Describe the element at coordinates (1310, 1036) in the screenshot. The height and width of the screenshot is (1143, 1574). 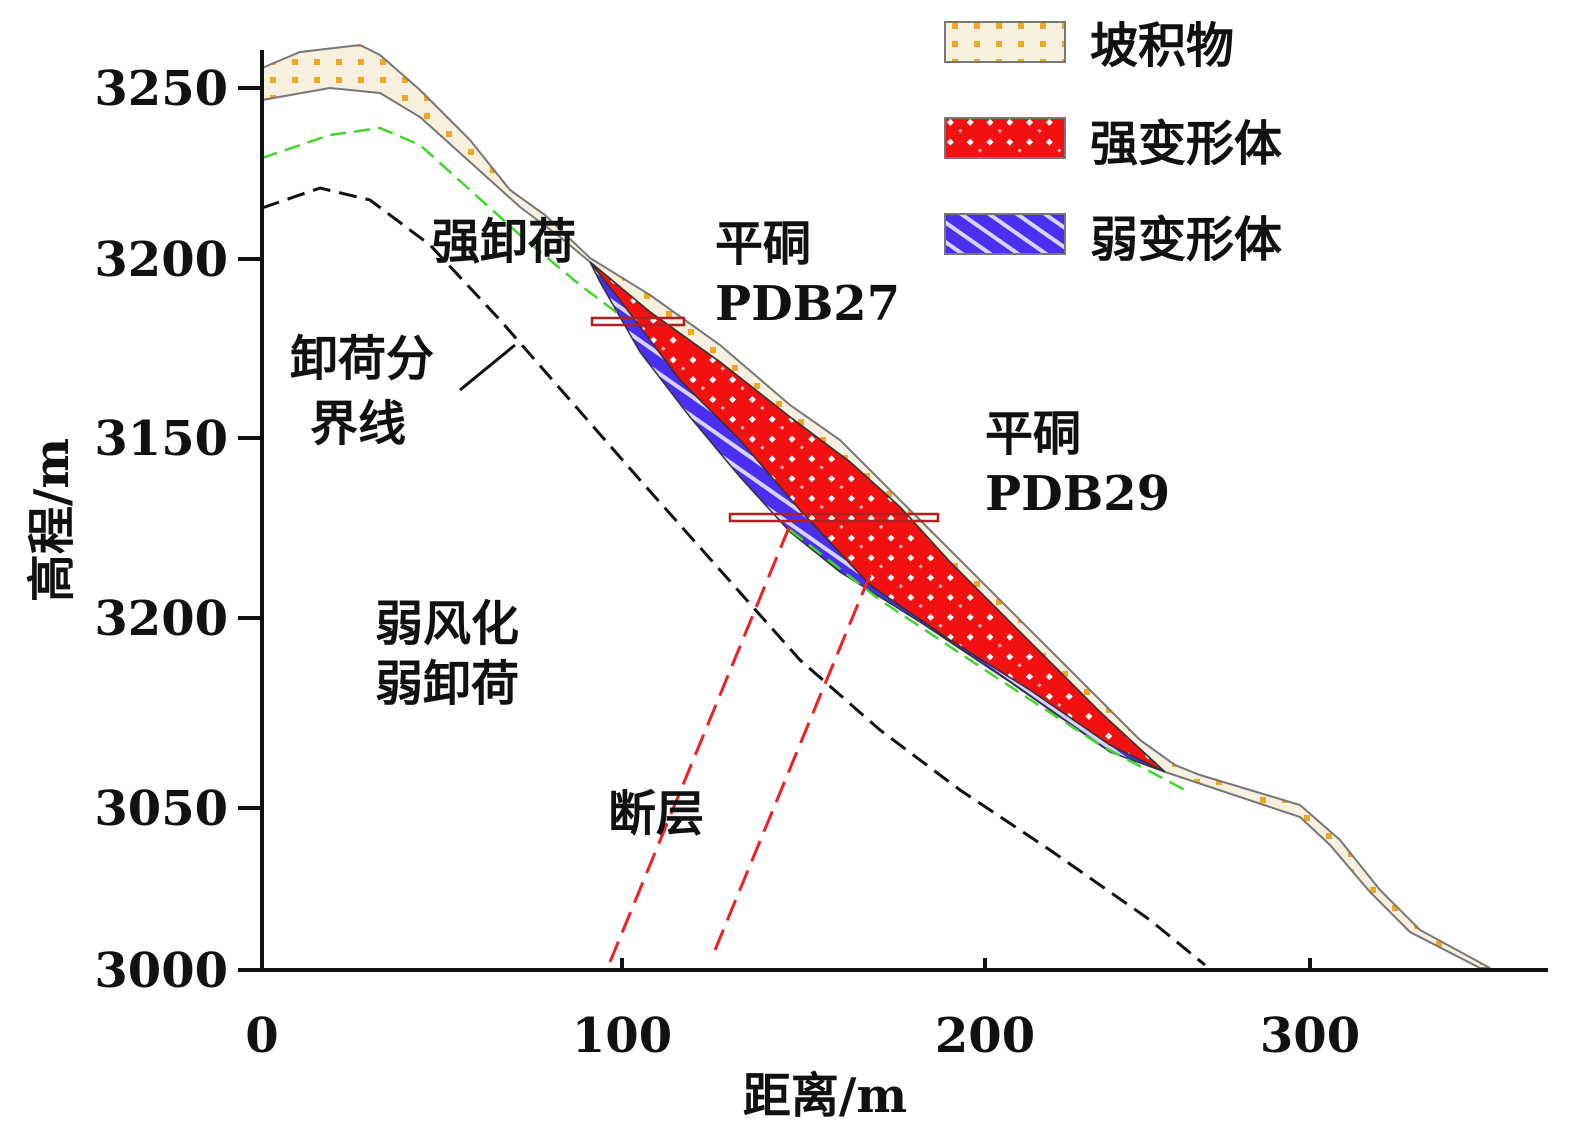
I see `x-tick-label: 300` at that location.